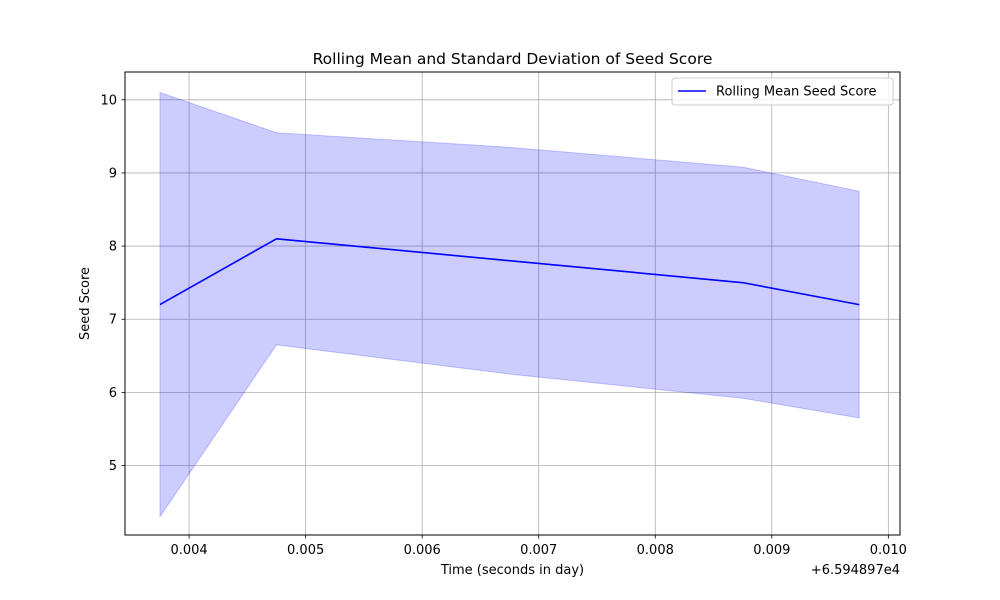 The height and width of the screenshot is (600, 1000). Describe the element at coordinates (113, 393) in the screenshot. I see `y-tick-label: 6` at that location.